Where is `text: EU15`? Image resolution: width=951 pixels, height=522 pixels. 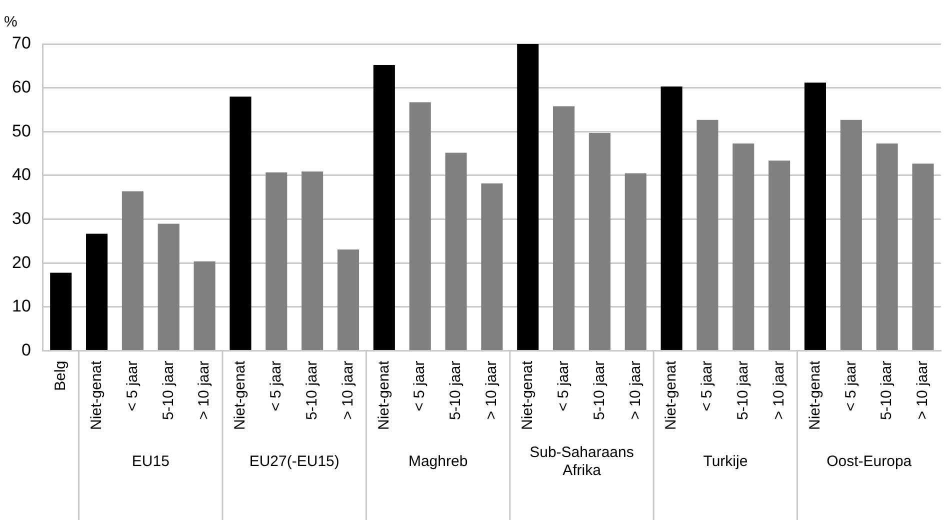 text: EU15 is located at coordinates (151, 461).